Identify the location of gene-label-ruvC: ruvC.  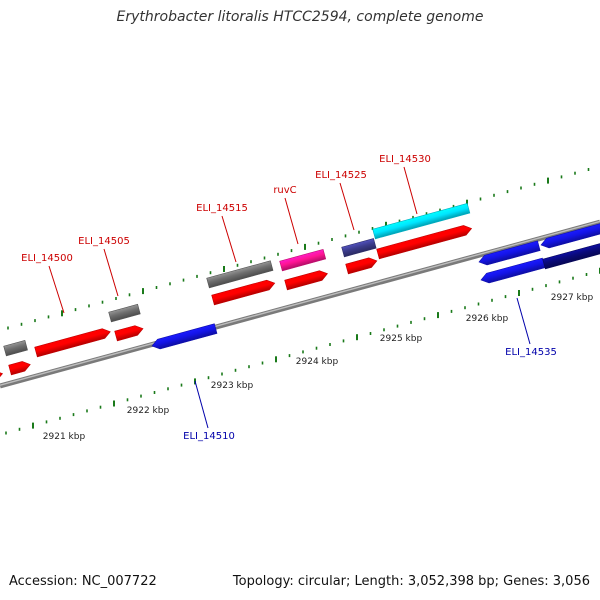
(284, 190).